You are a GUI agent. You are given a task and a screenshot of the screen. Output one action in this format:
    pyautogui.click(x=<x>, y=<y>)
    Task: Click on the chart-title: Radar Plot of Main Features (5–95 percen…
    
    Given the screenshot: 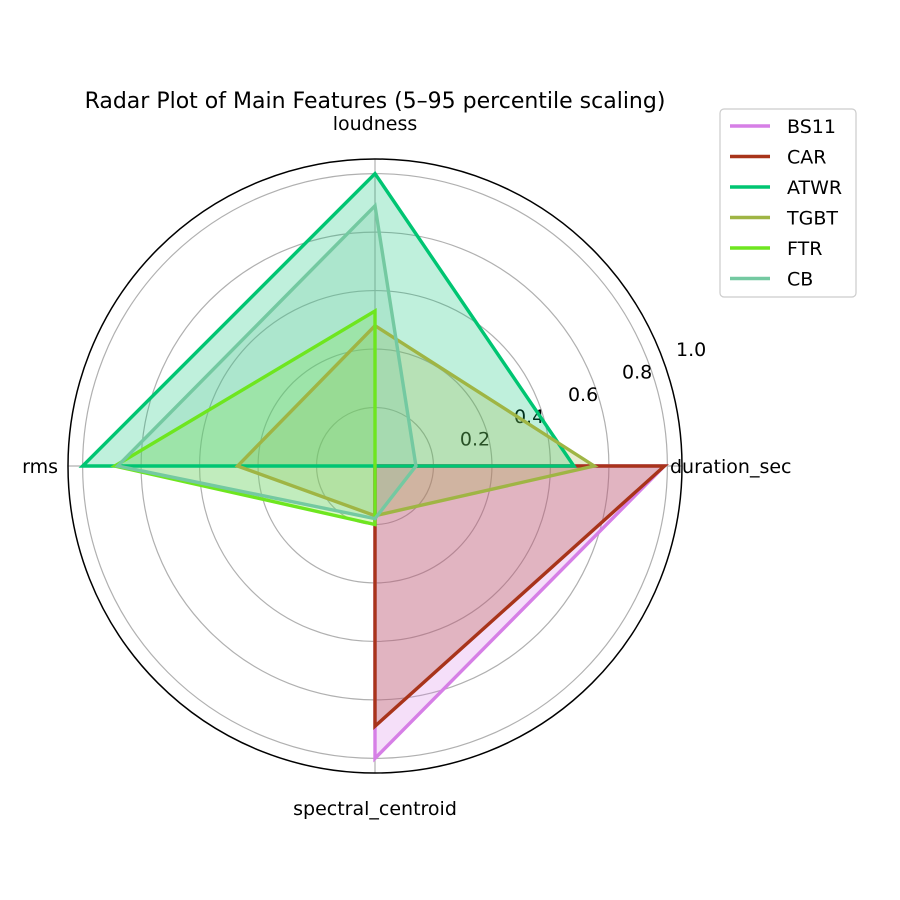 What is the action you would take?
    pyautogui.click(x=375, y=101)
    